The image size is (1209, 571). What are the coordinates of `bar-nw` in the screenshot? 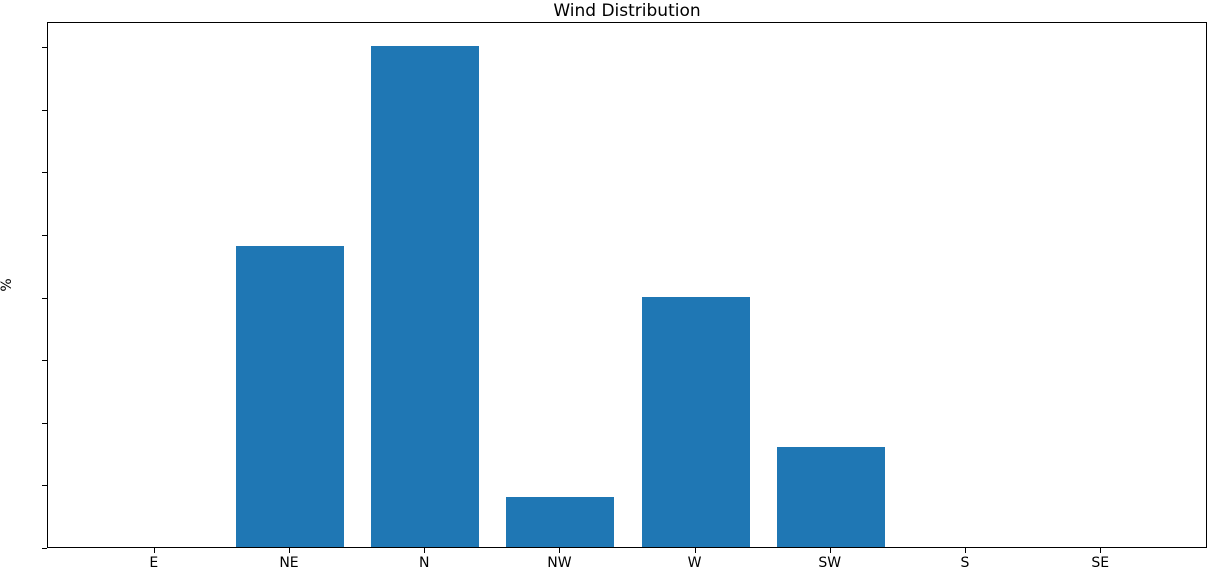 It's located at (560, 521).